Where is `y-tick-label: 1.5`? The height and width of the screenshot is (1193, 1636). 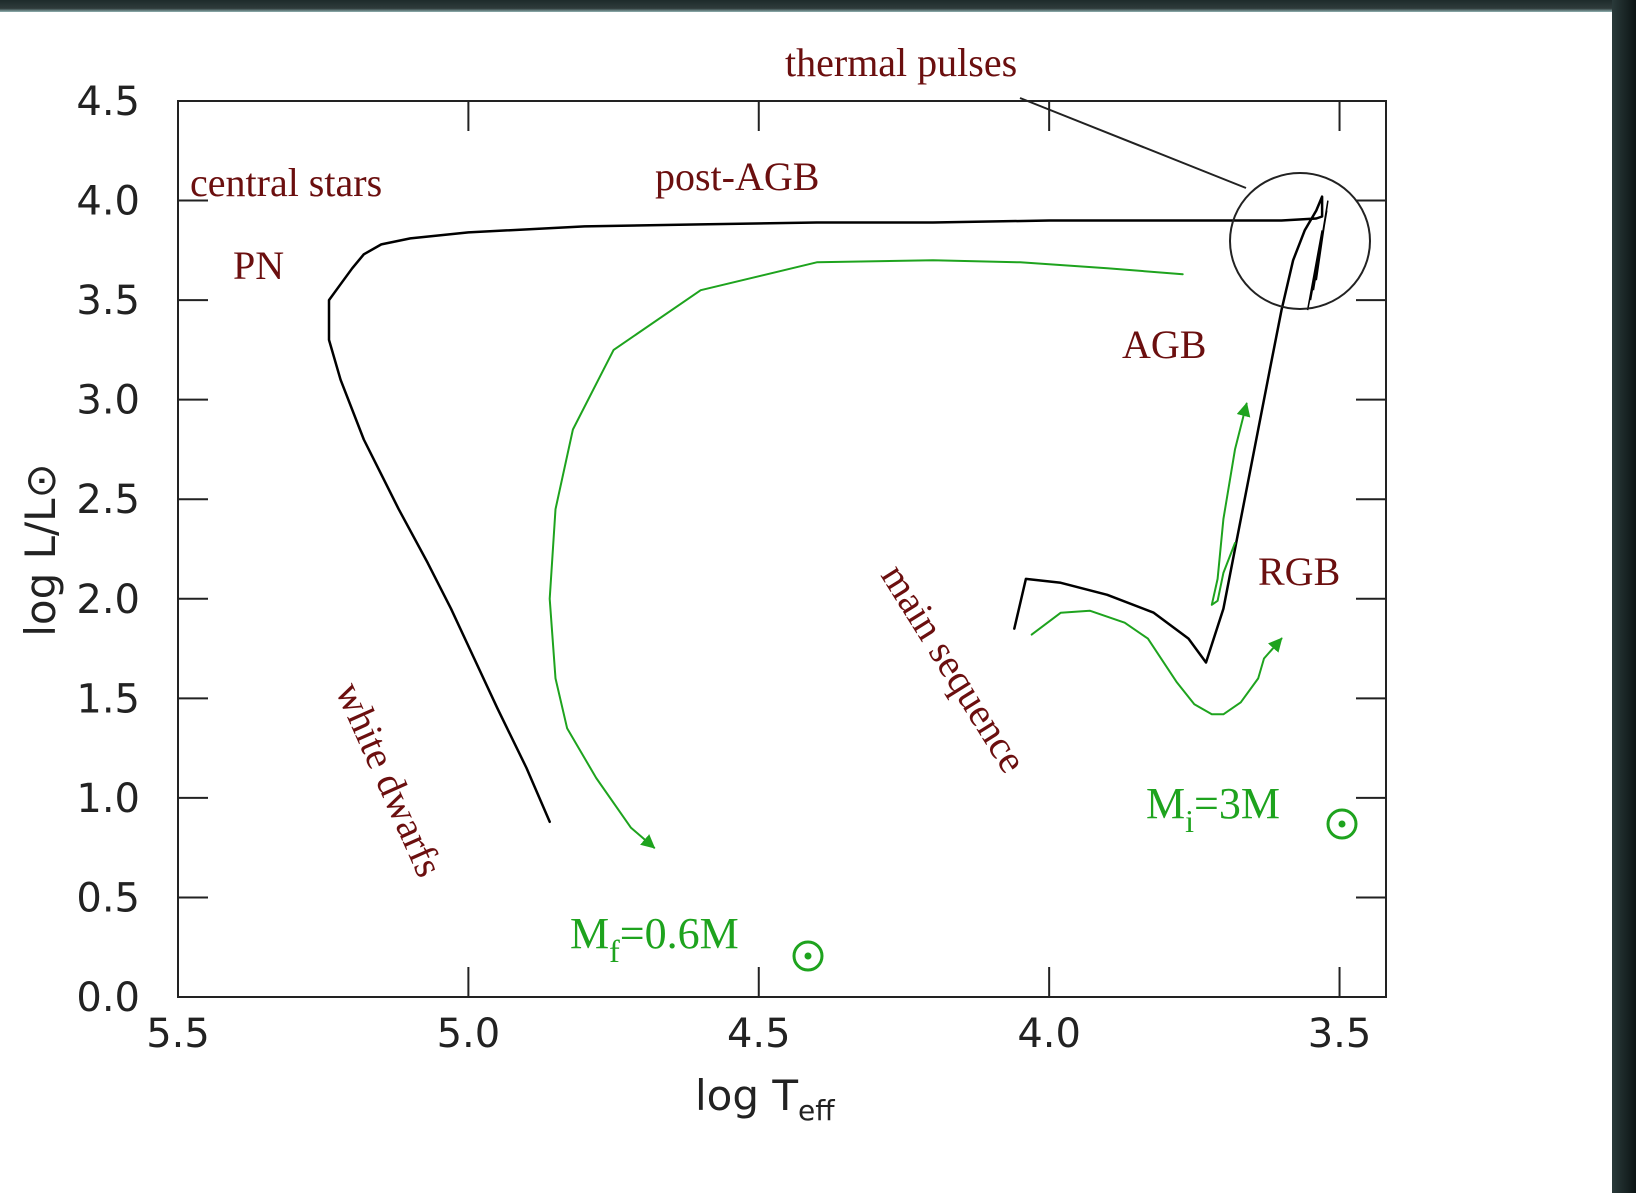
y-tick-label: 1.5 is located at coordinates (108, 699).